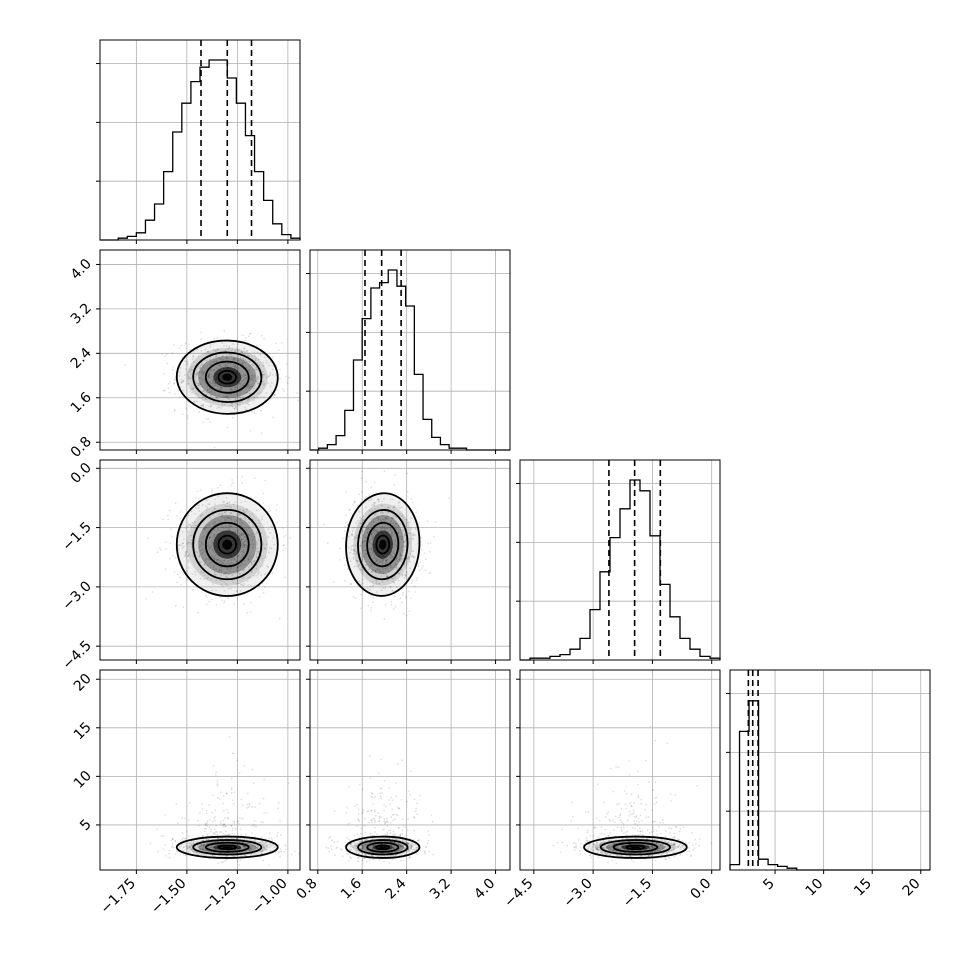 The width and height of the screenshot is (970, 970). What do you see at coordinates (351, 888) in the screenshot?
I see `x-tick-label: 1.6` at bounding box center [351, 888].